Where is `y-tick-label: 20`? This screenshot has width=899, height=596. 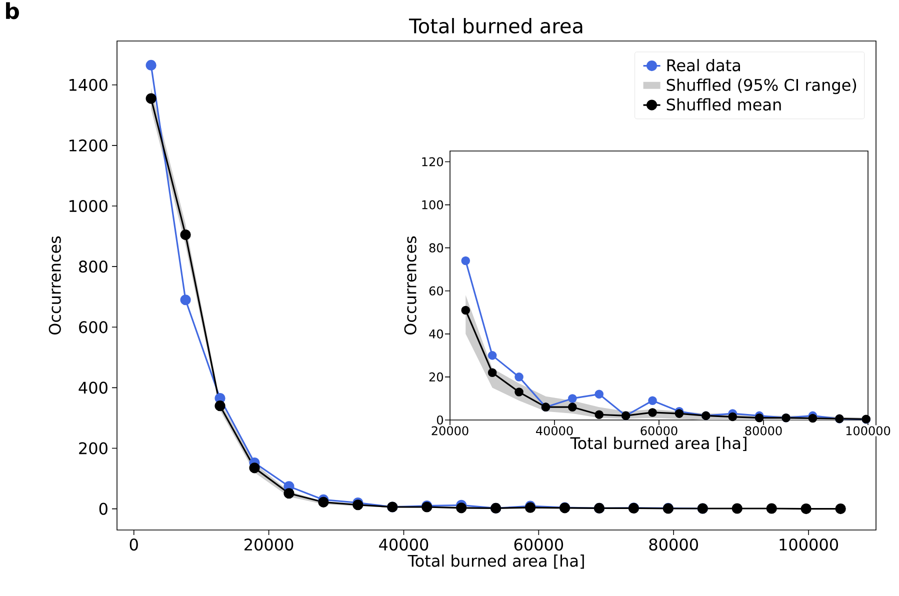 y-tick-label: 20 is located at coordinates (436, 377).